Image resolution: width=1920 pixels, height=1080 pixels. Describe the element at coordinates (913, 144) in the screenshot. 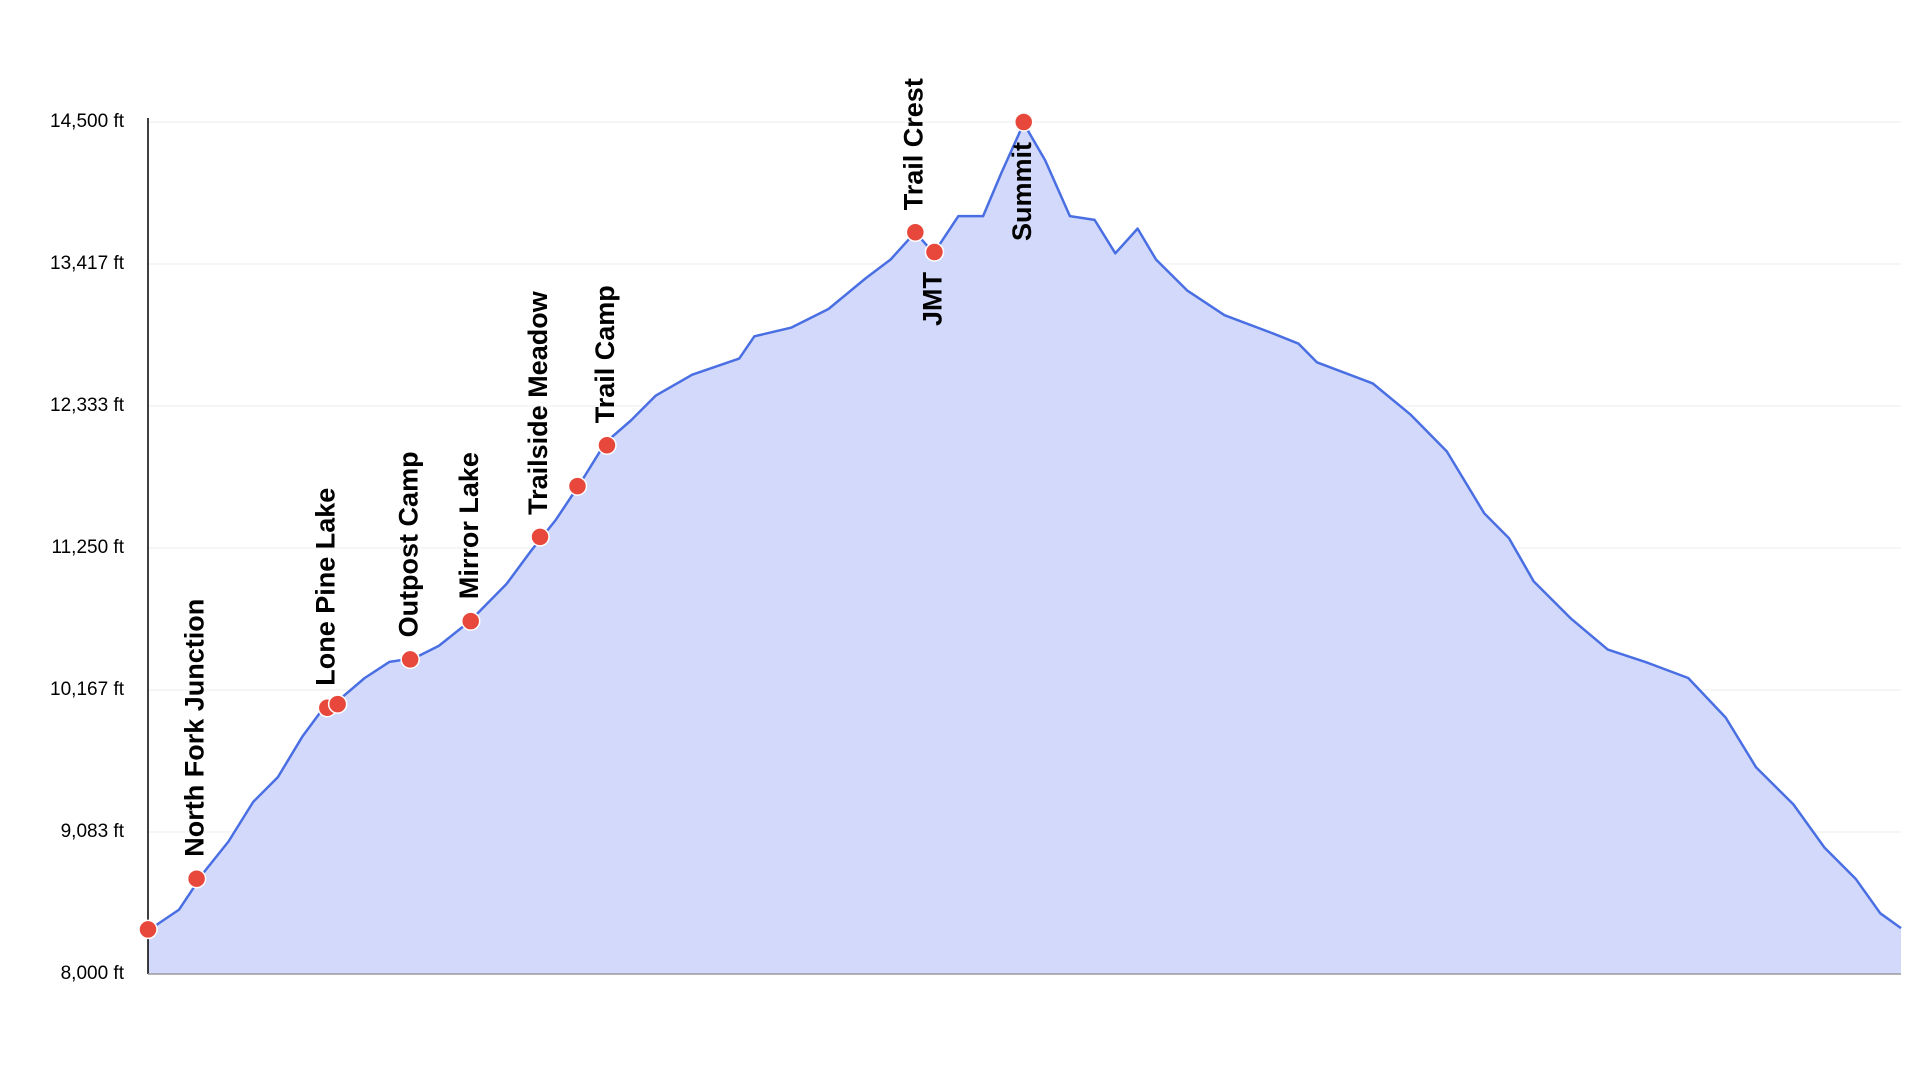

I see `waypoint-label: Trail Crest` at that location.